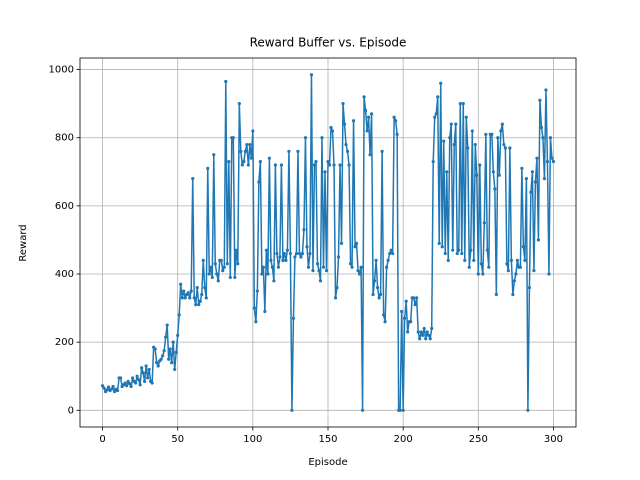 The height and width of the screenshot is (480, 640). I want to click on x-tick-label: 300, so click(553, 439).